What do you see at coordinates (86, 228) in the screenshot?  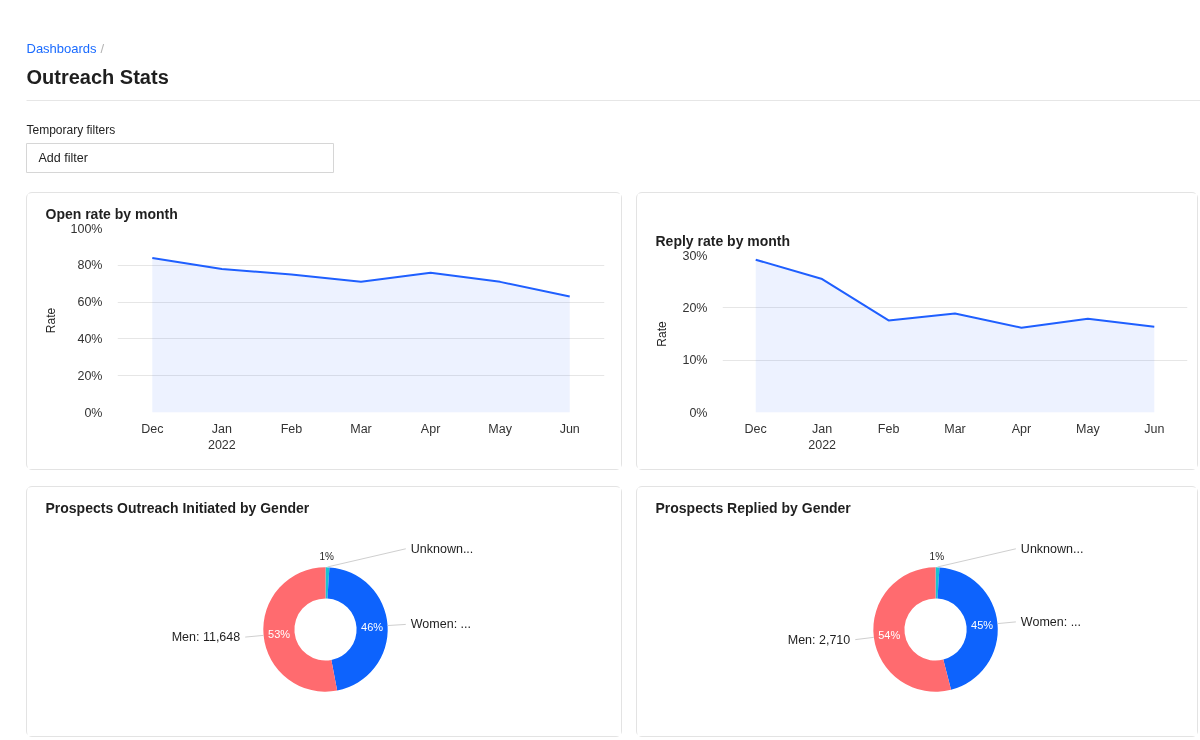 I see `y-tick-label: 100%` at bounding box center [86, 228].